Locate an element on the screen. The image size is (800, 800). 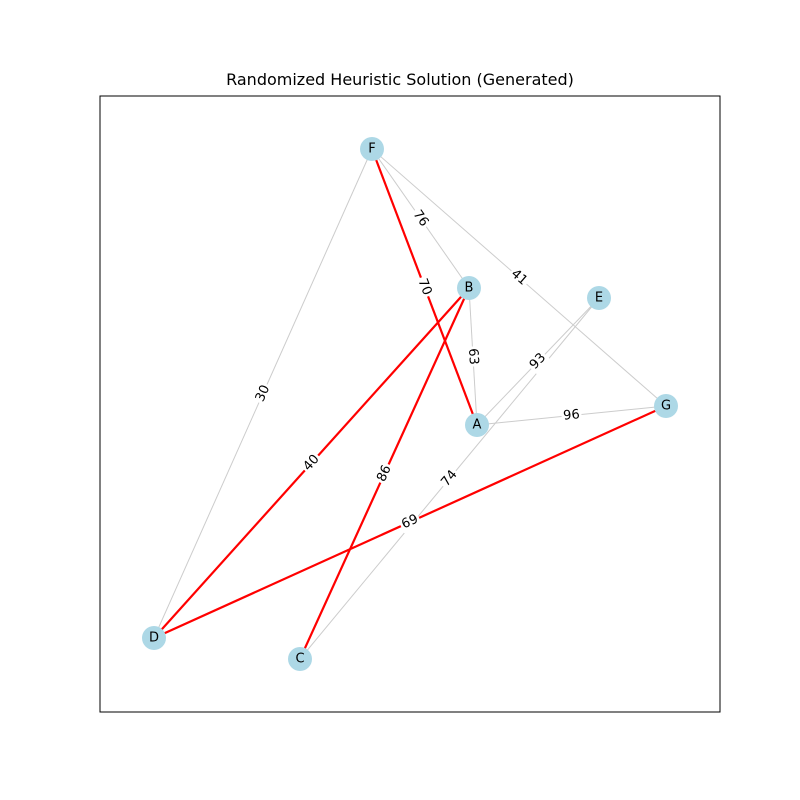
edge-weight-text: 63 is located at coordinates (473, 356).